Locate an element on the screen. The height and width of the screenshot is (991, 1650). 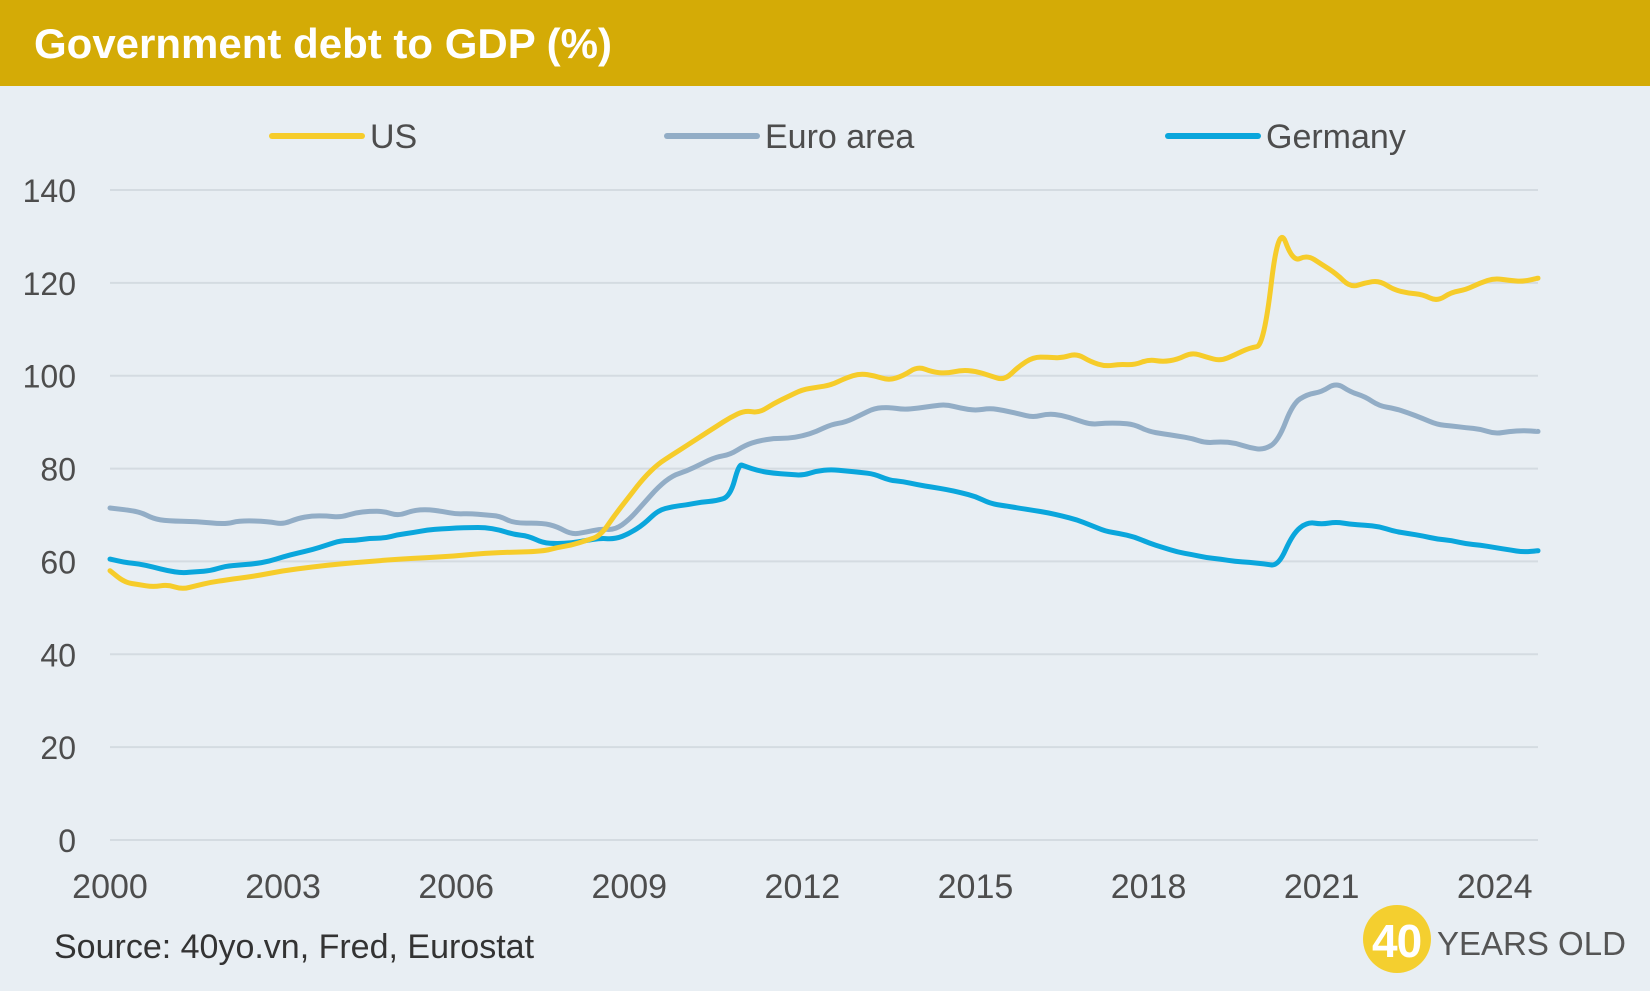
logo-circle is located at coordinates (1397, 939).